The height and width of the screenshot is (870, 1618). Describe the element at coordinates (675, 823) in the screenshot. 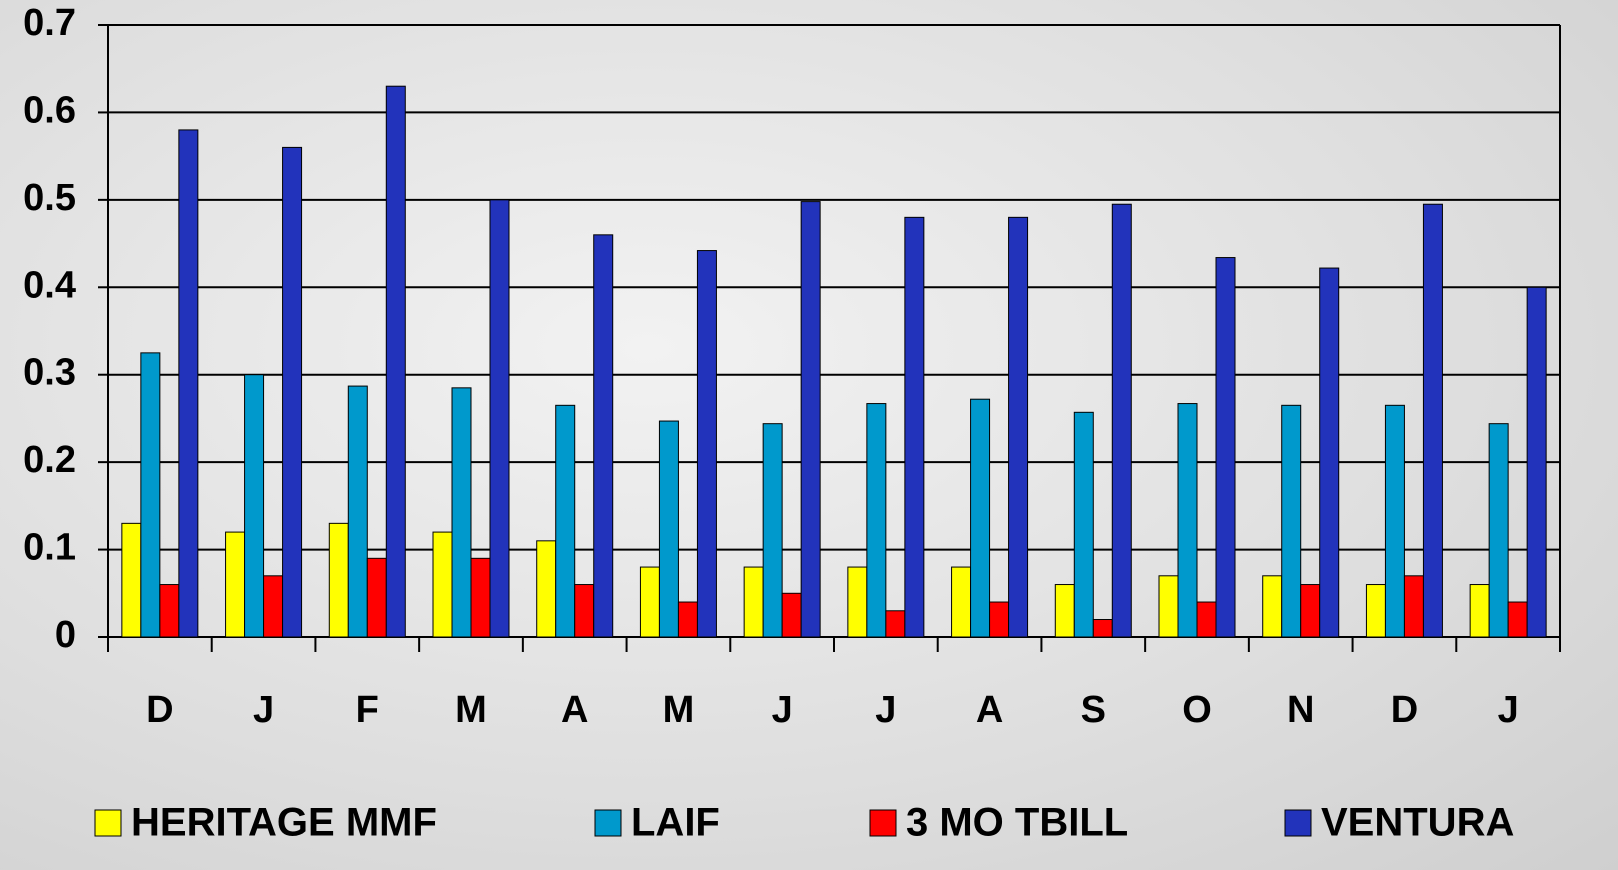

I see `legend-label: LAIF` at that location.